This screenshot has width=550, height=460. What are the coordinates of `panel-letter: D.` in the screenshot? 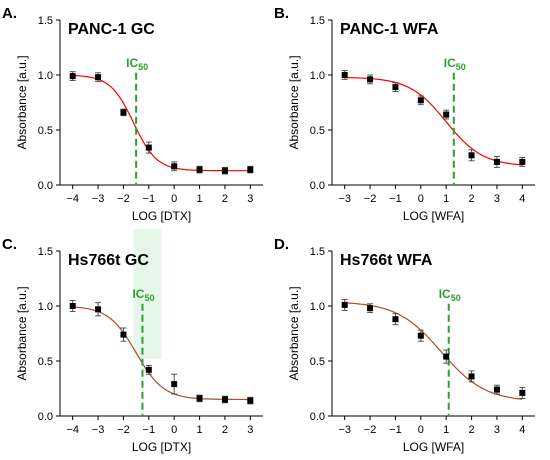 It's located at (281, 244).